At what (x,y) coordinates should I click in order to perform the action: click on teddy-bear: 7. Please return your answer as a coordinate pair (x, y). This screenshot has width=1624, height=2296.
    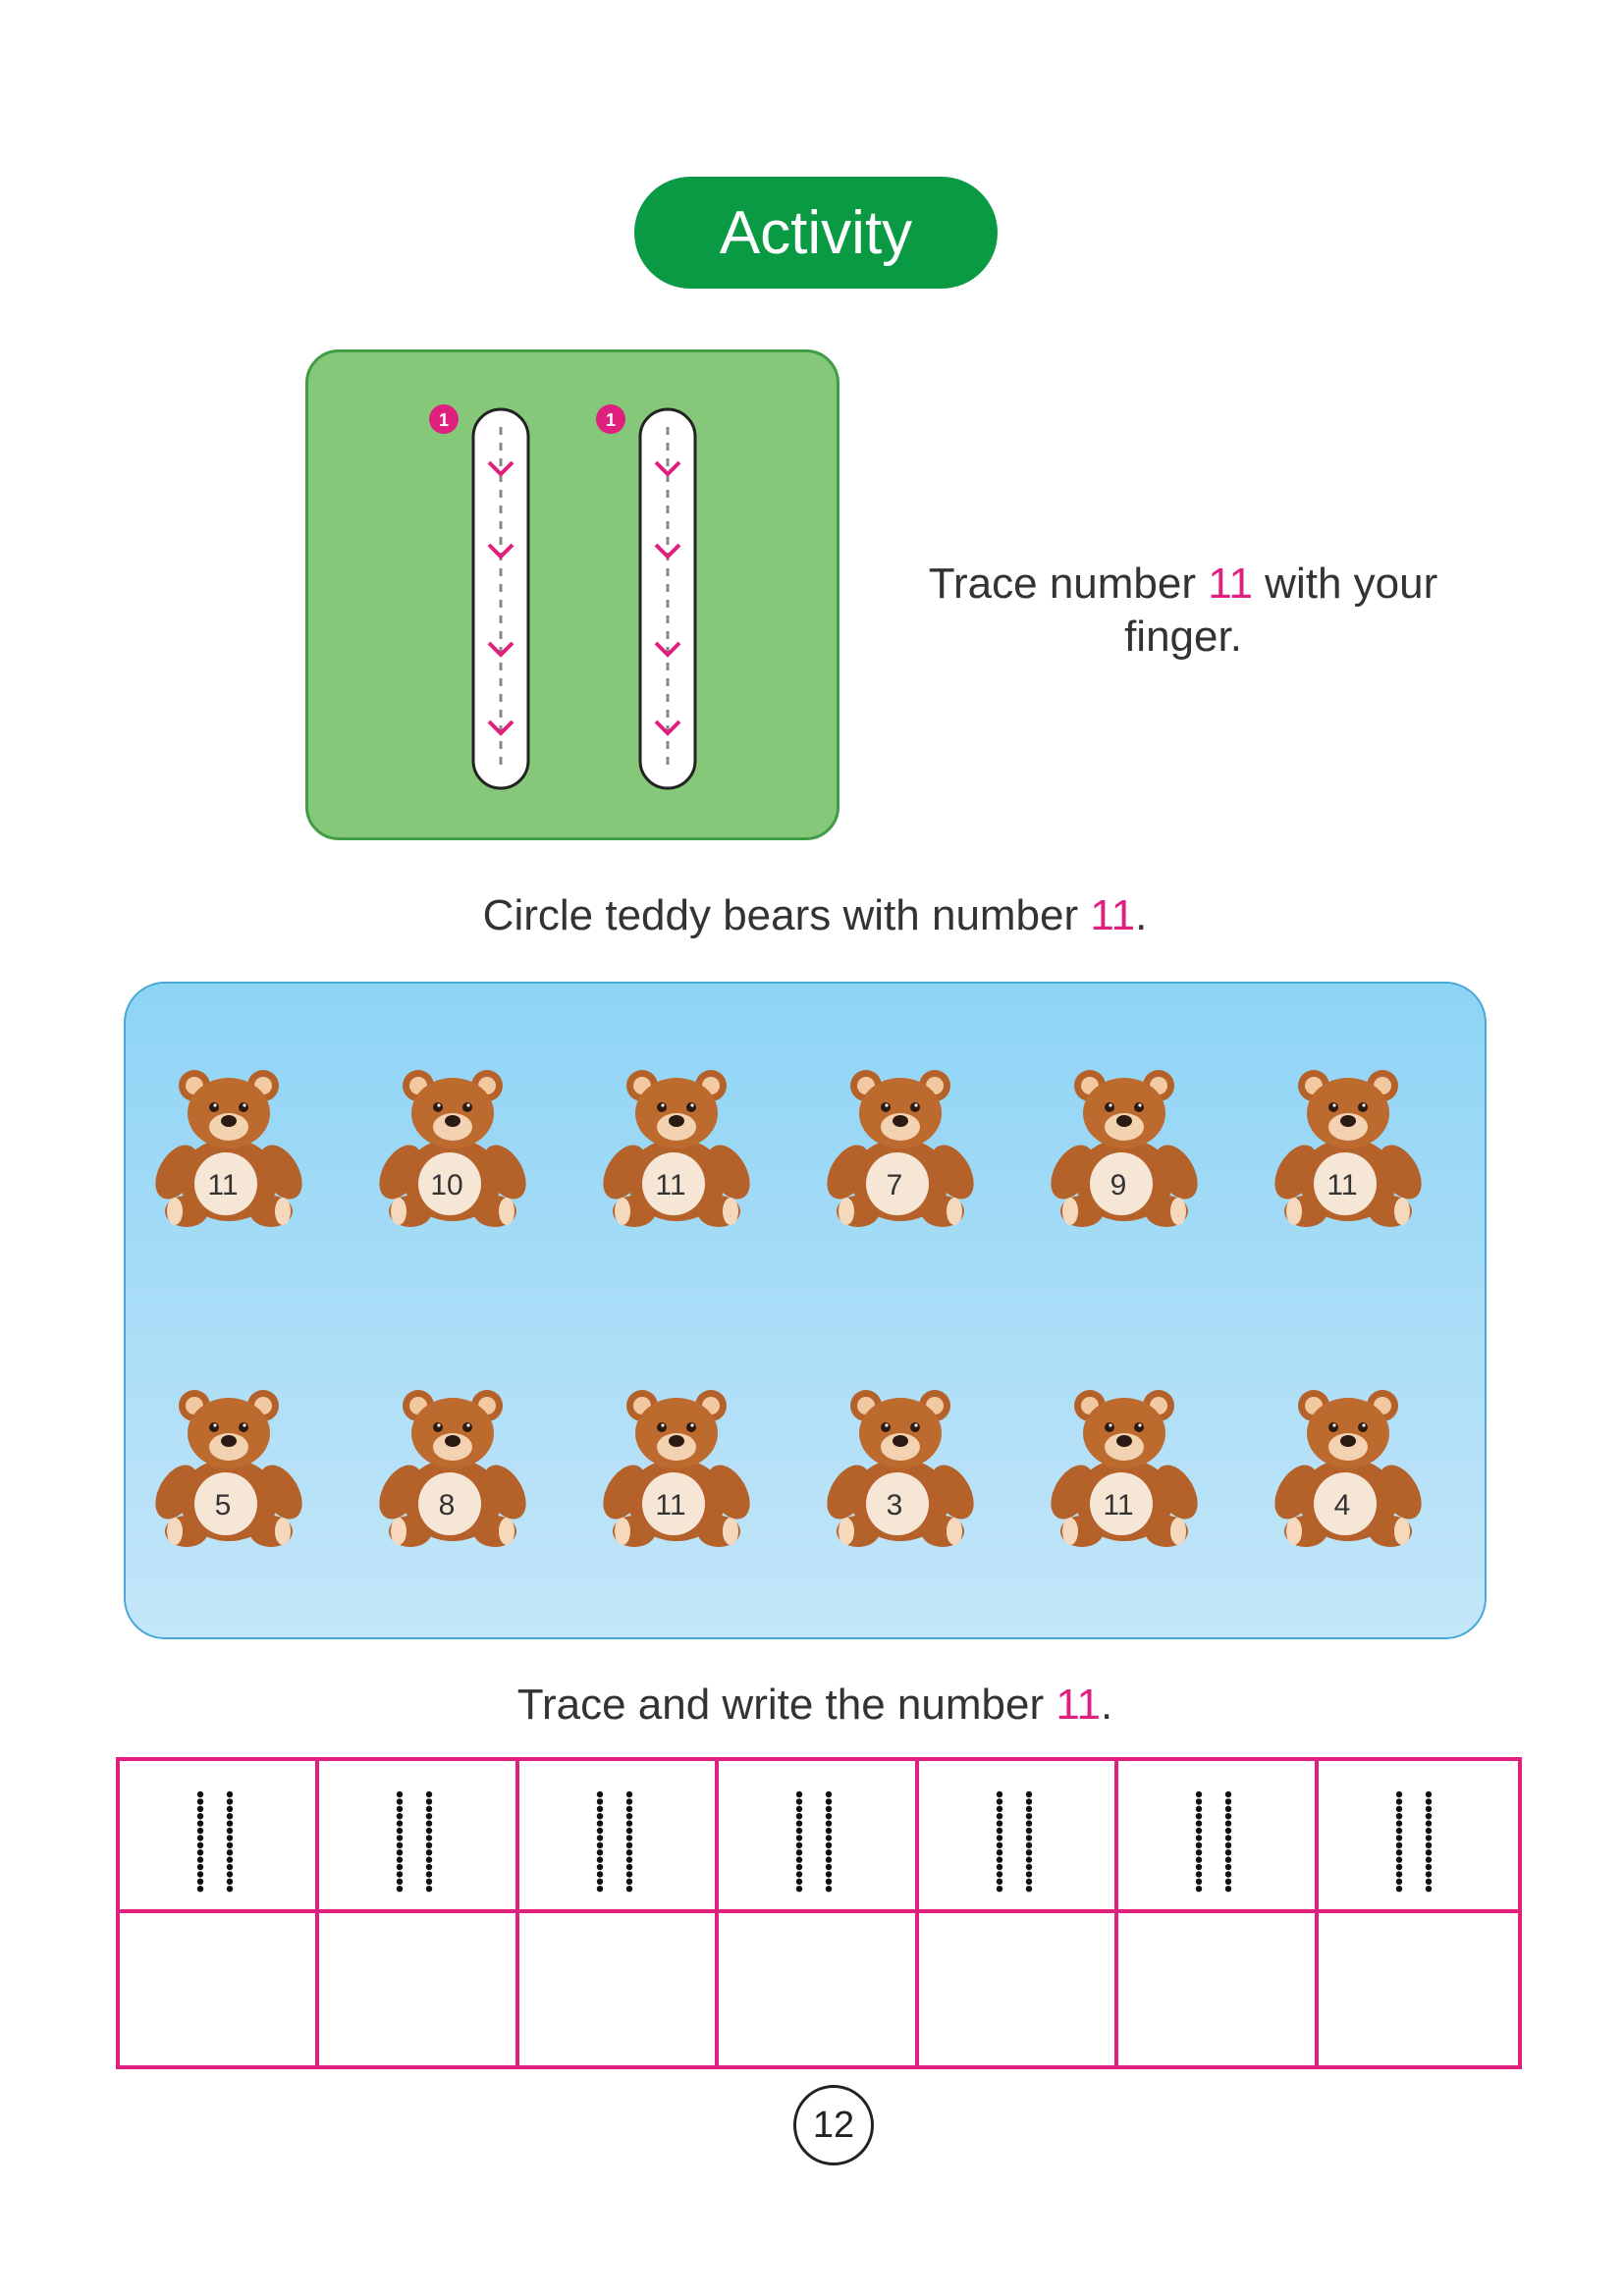
    Looking at the image, I should click on (900, 1146).